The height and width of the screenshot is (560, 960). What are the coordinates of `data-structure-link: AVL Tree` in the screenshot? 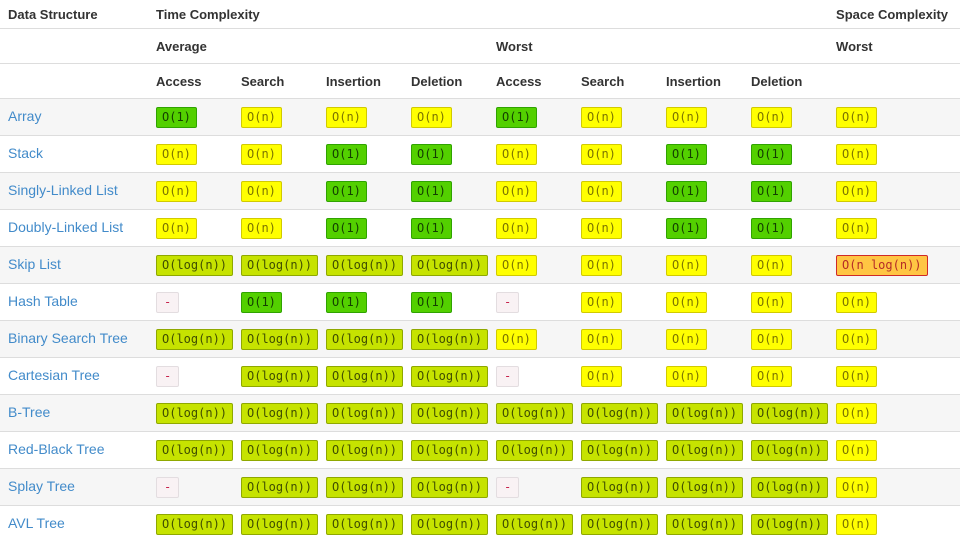 It's located at (36, 523).